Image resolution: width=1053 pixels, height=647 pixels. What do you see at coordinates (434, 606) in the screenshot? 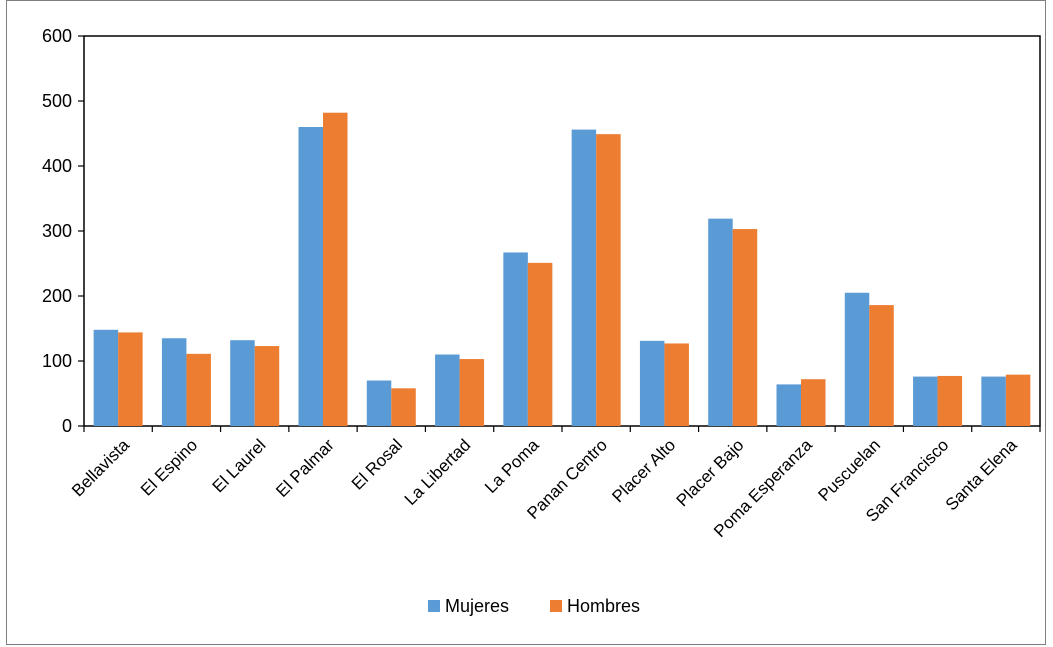
I see `legend-swatch-mujeres` at bounding box center [434, 606].